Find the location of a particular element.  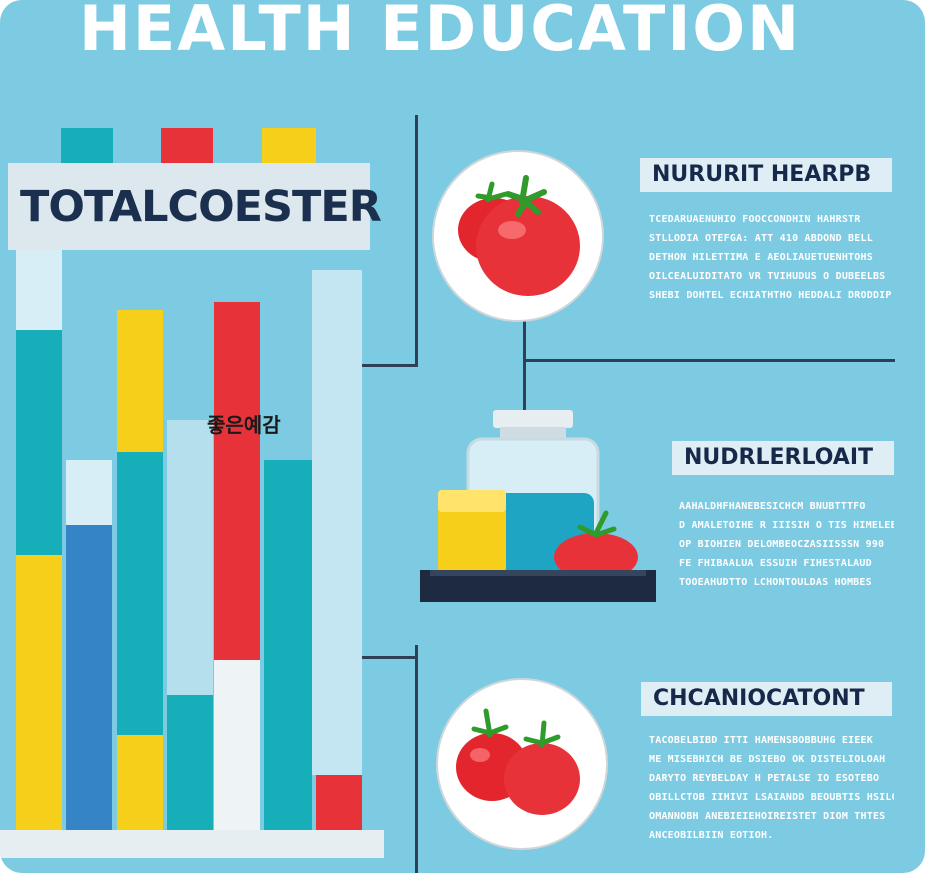

bar-4-teal is located at coordinates (190, 762).